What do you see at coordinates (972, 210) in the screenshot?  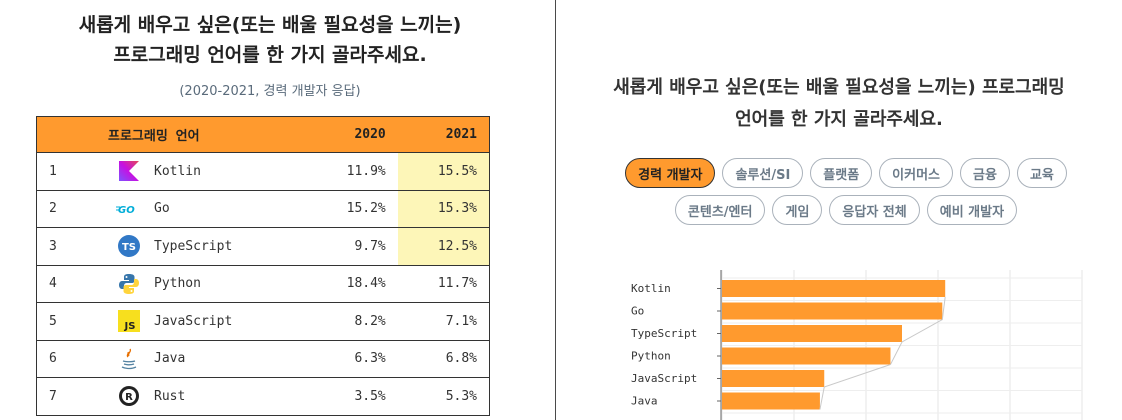 I see `filter-chip: 예비 개발자` at bounding box center [972, 210].